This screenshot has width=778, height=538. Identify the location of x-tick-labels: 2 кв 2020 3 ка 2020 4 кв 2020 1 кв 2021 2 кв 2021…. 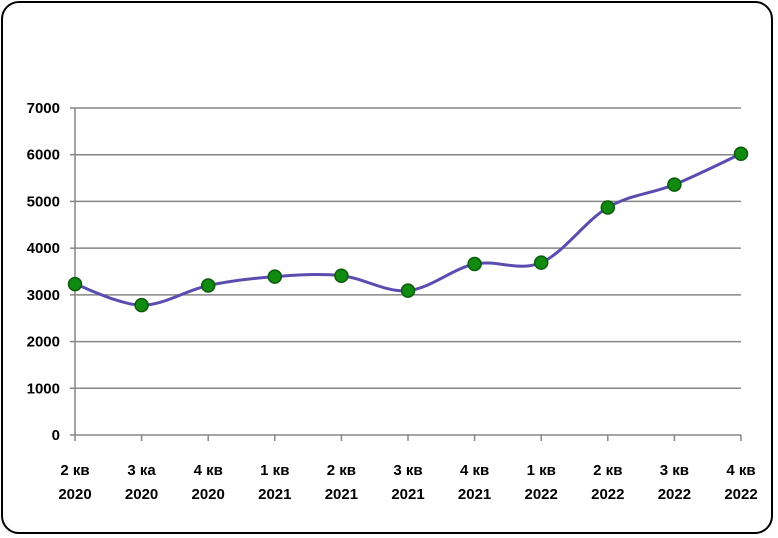
(407, 482).